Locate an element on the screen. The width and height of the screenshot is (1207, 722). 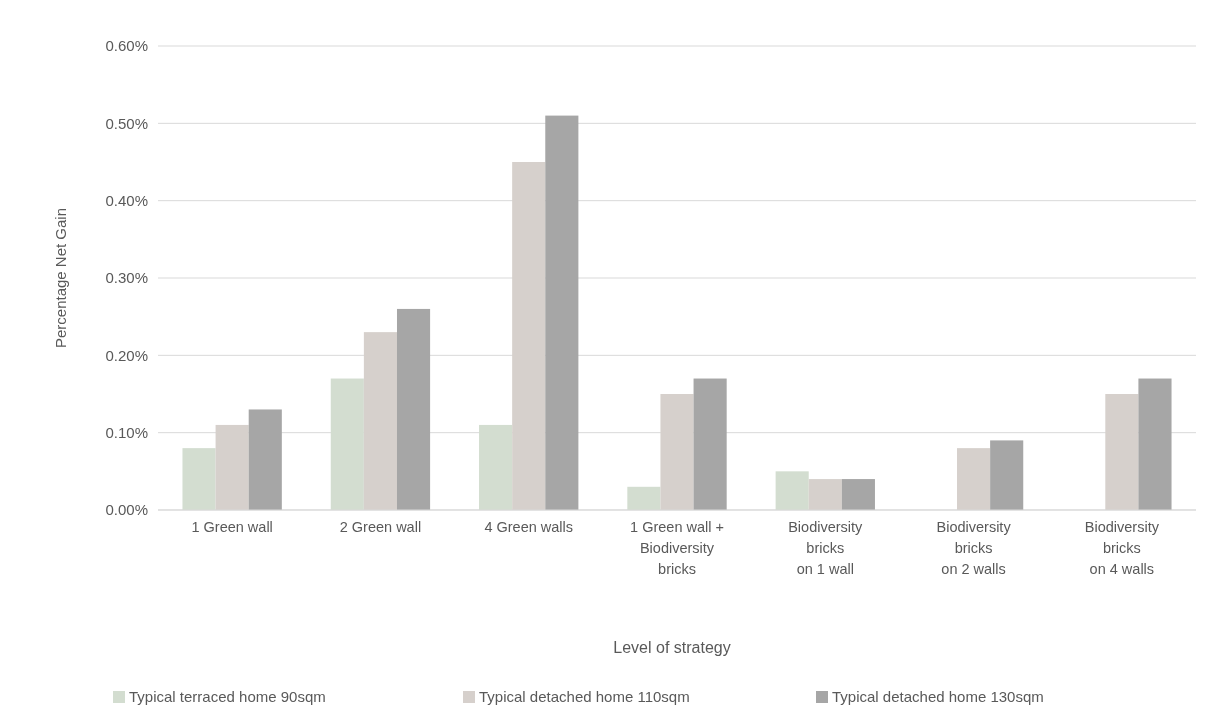
x-tick-label: 1 Green wall is located at coordinates (232, 527).